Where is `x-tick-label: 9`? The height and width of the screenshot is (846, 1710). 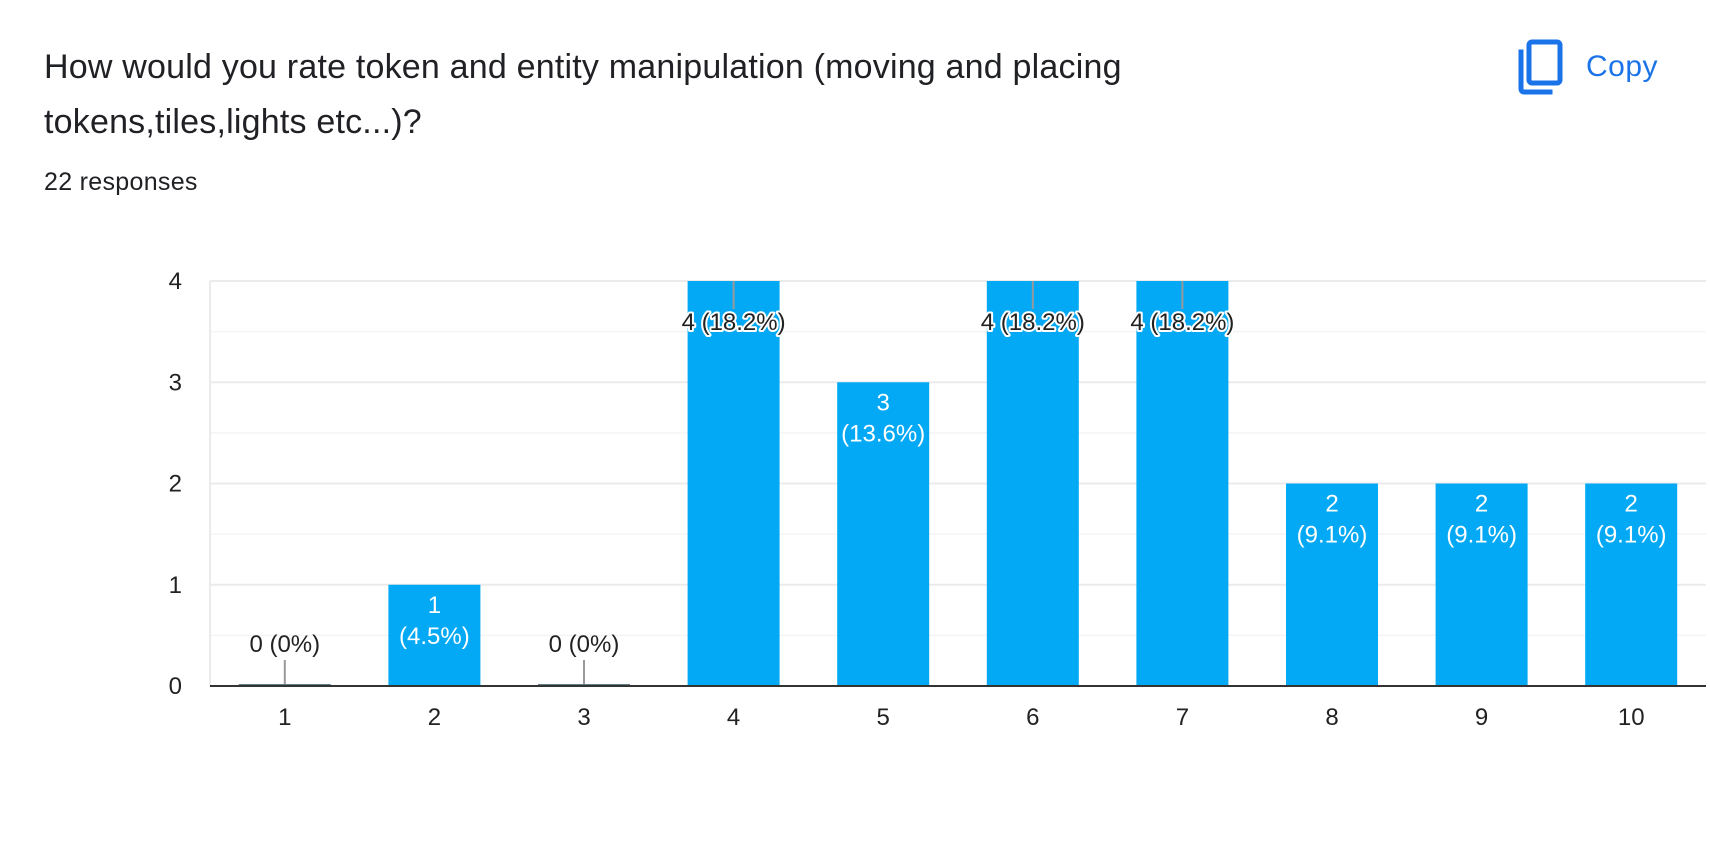
x-tick-label: 9 is located at coordinates (1481, 717).